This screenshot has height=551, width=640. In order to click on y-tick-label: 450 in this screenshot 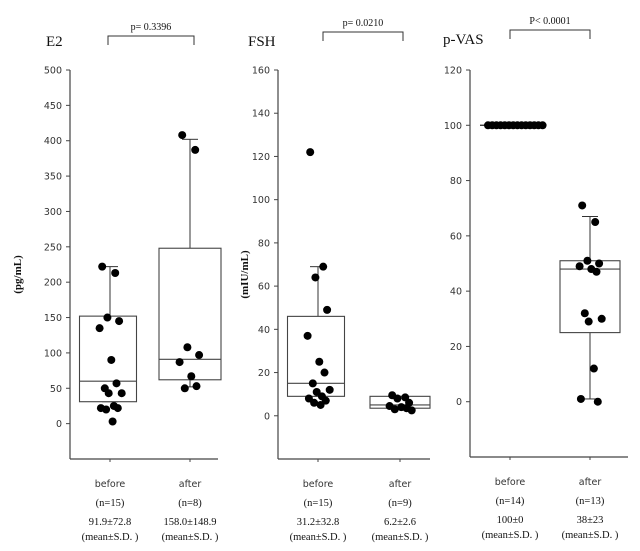, I will do `click(53, 106)`.